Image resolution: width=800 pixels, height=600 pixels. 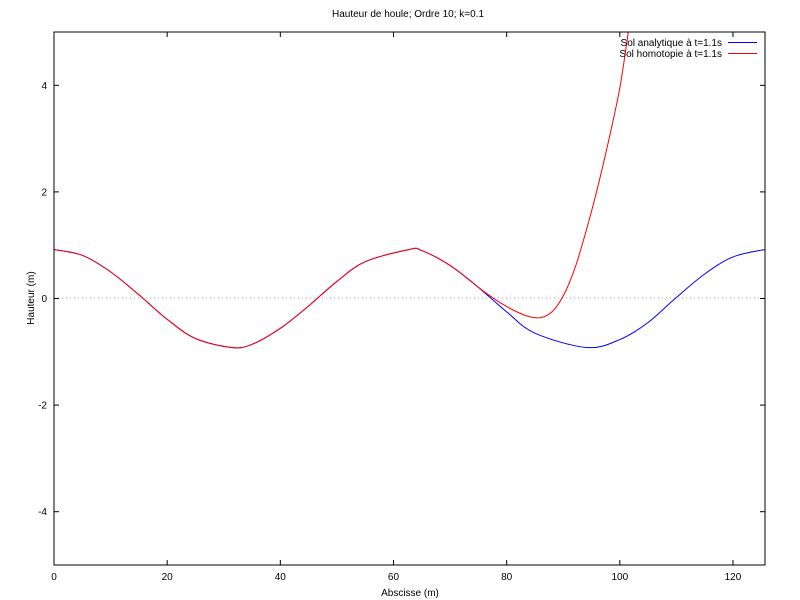 What do you see at coordinates (44, 192) in the screenshot?
I see `y-tick-label: 2` at bounding box center [44, 192].